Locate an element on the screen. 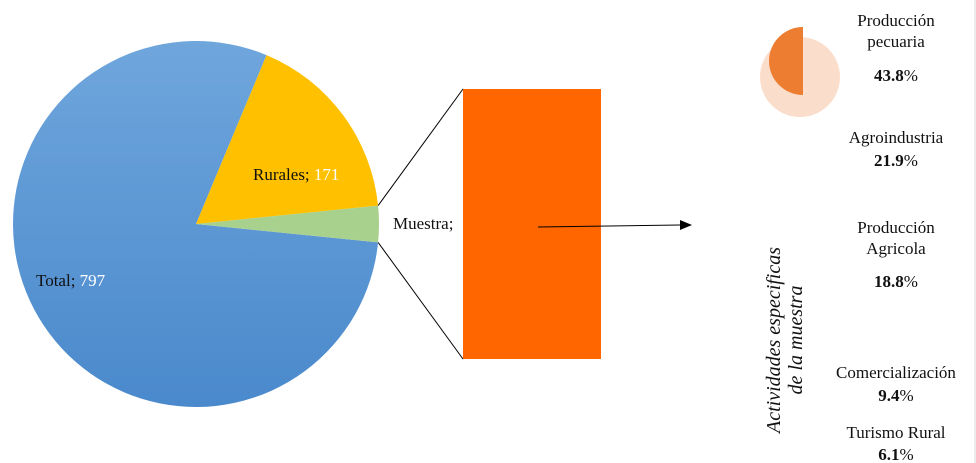 This screenshot has height=463, width=976. activity-item: Producción Agricola 18.8% is located at coordinates (896, 254).